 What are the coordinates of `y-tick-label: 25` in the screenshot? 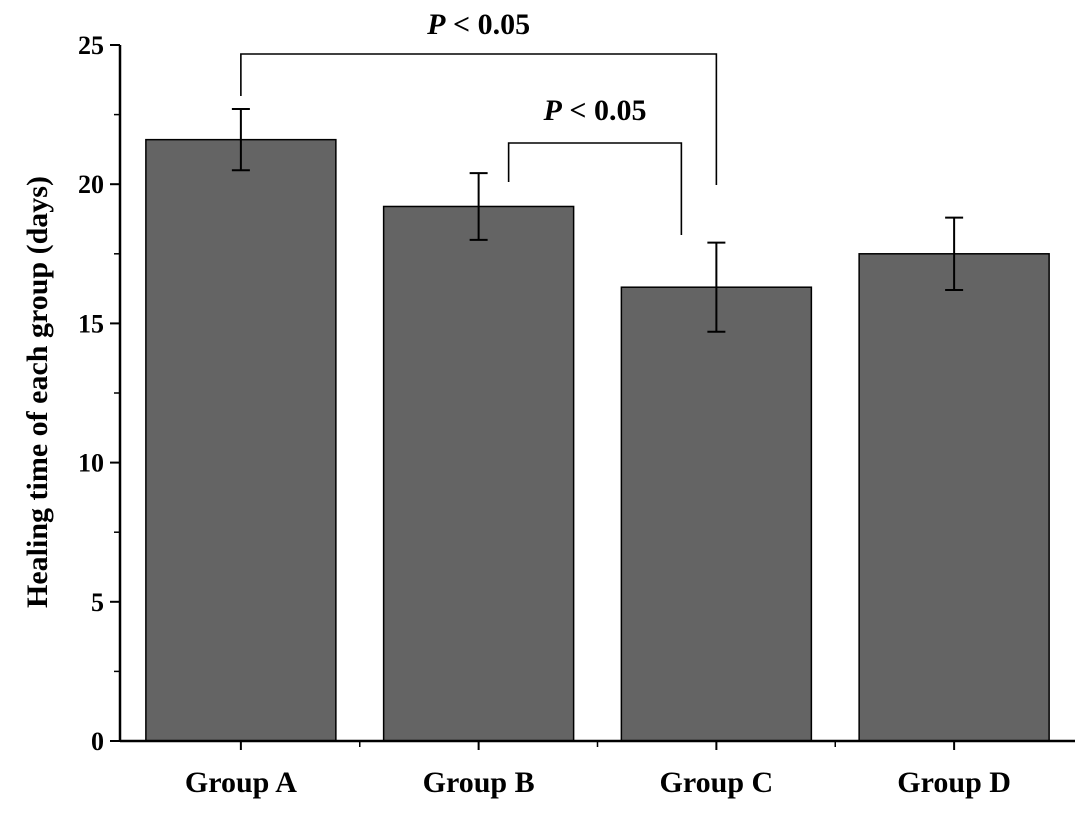 It's located at (91, 45).